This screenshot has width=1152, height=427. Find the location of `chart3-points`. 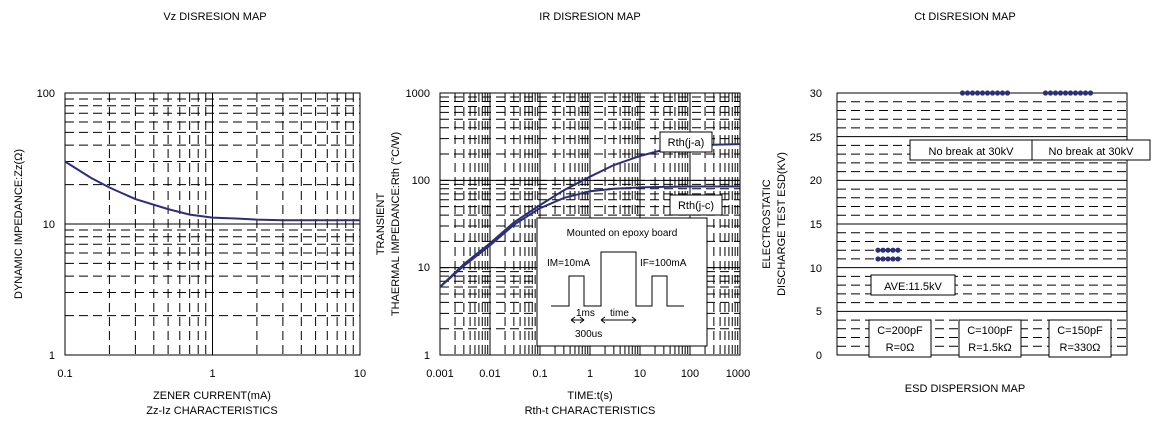

chart3-points is located at coordinates (984, 176).